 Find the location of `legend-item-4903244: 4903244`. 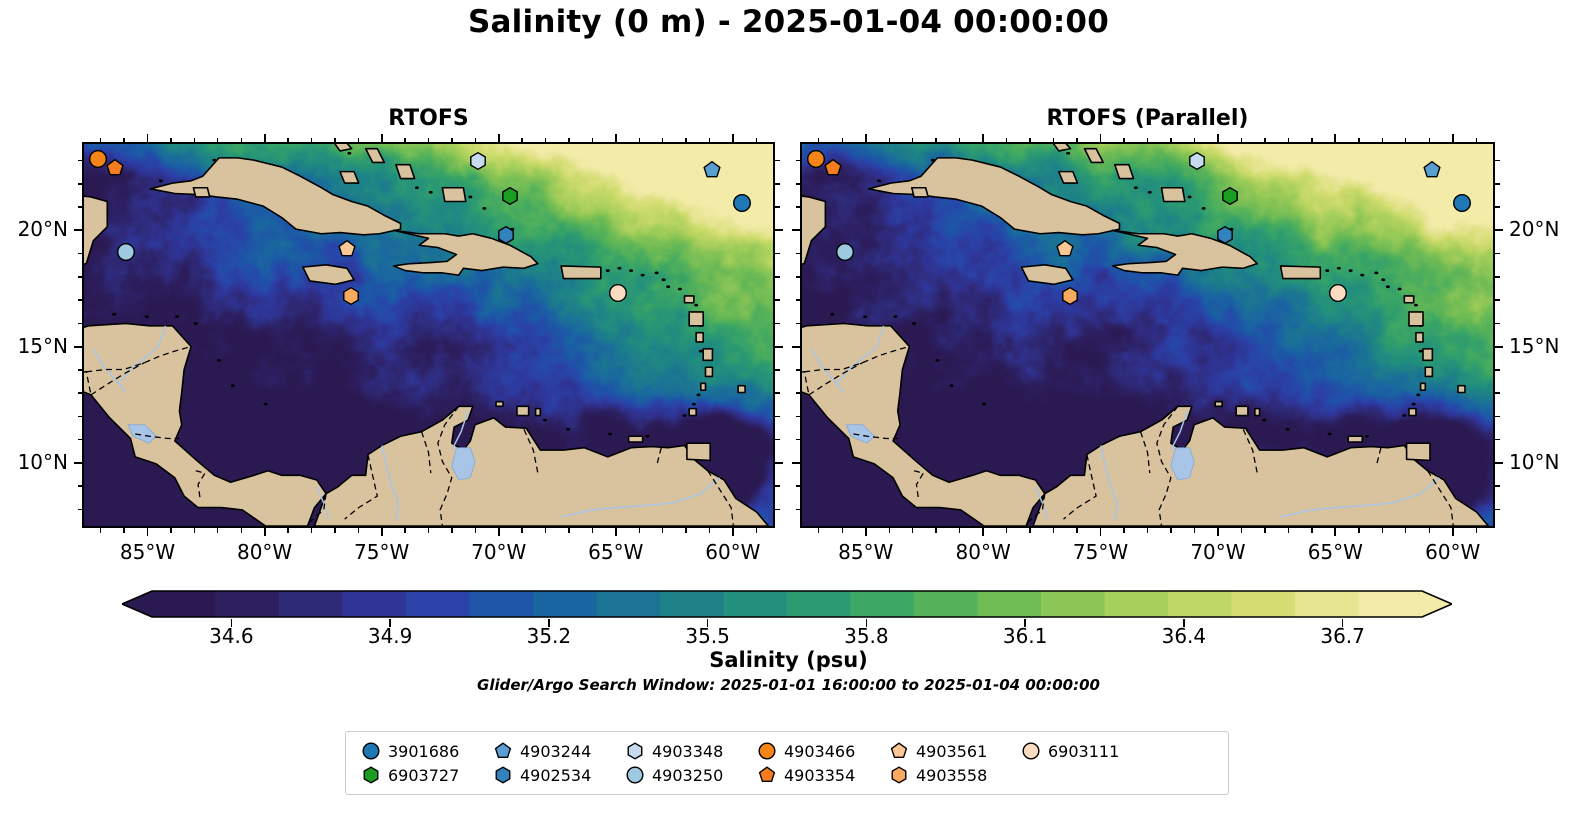

legend-item-4903244: 4903244 is located at coordinates (556, 751).